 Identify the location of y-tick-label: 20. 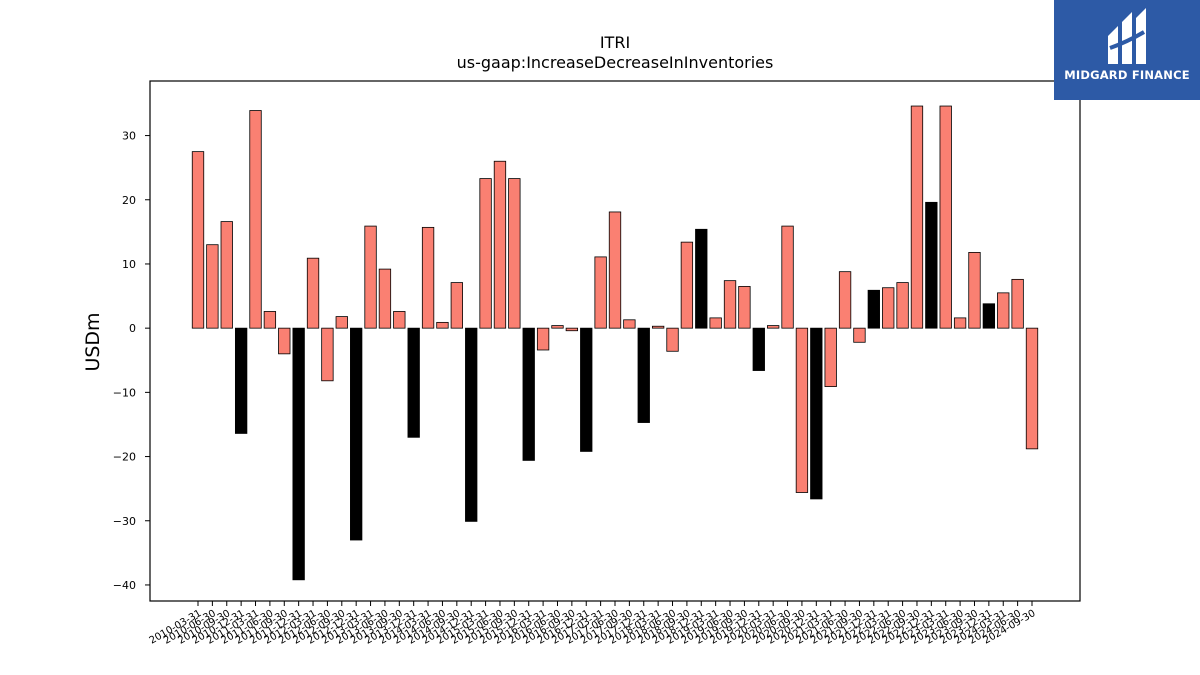
(129, 200).